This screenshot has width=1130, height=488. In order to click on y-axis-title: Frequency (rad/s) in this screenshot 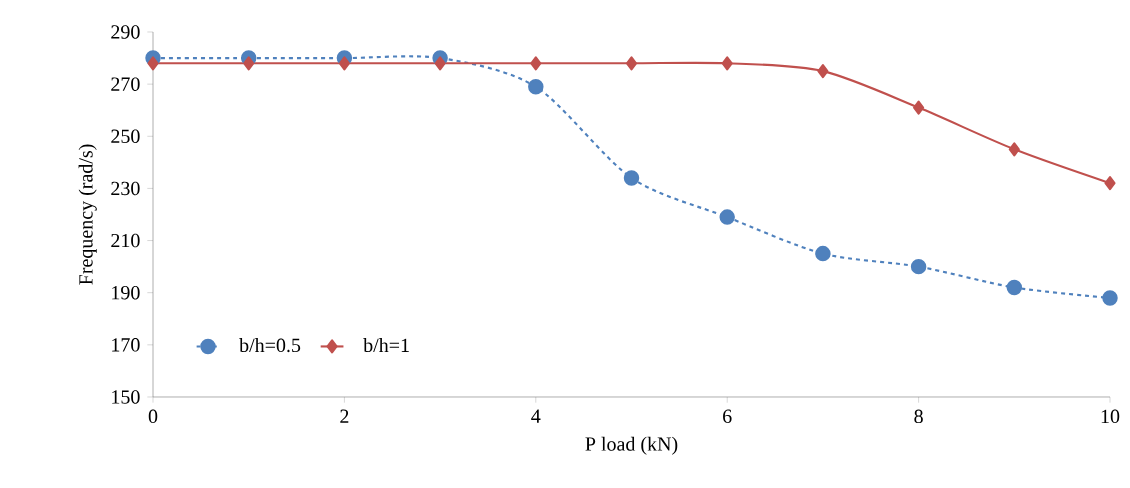, I will do `click(87, 214)`.